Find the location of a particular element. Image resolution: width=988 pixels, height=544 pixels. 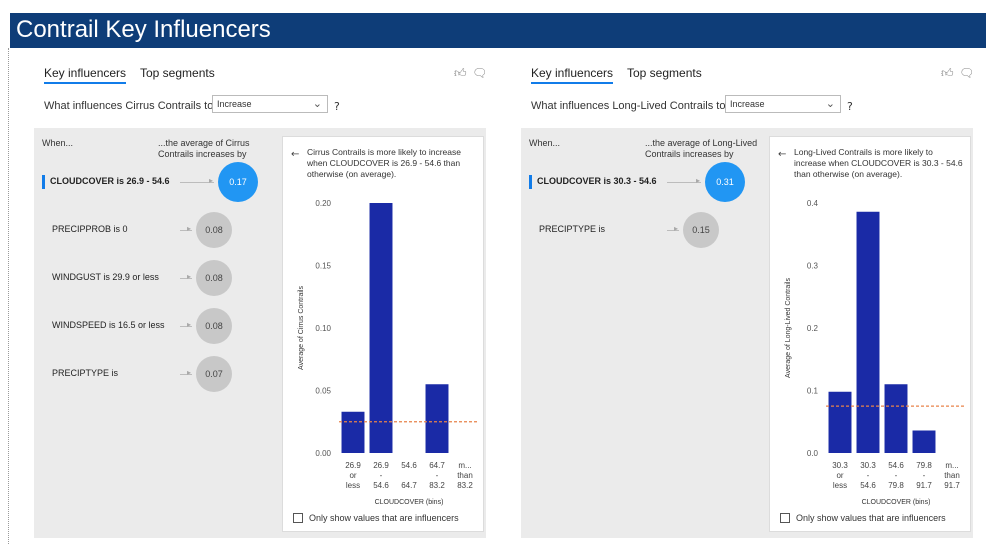

canvas-border is located at coordinates (8, 296).